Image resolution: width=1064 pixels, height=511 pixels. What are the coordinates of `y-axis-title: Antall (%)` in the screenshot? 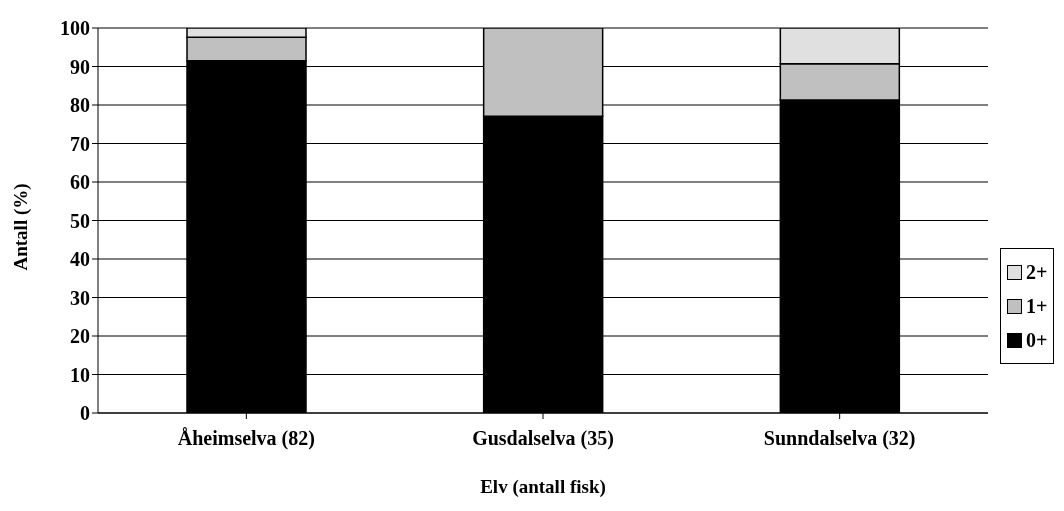 It's located at (20, 227).